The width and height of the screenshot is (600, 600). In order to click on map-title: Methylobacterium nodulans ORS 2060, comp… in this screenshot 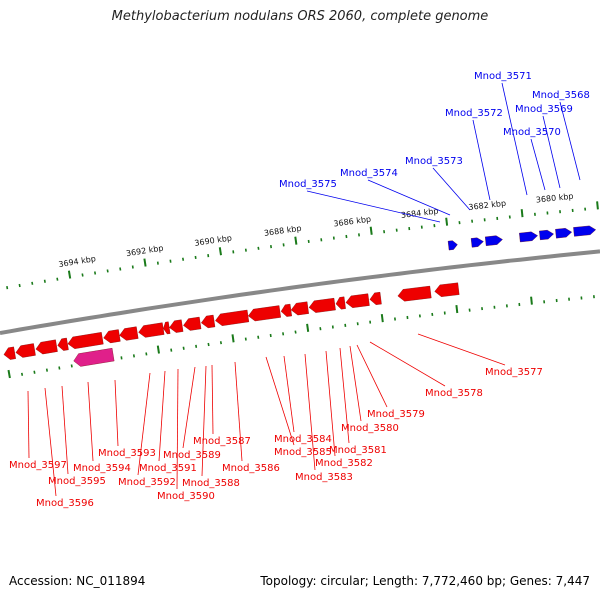, I will do `click(300, 16)`.